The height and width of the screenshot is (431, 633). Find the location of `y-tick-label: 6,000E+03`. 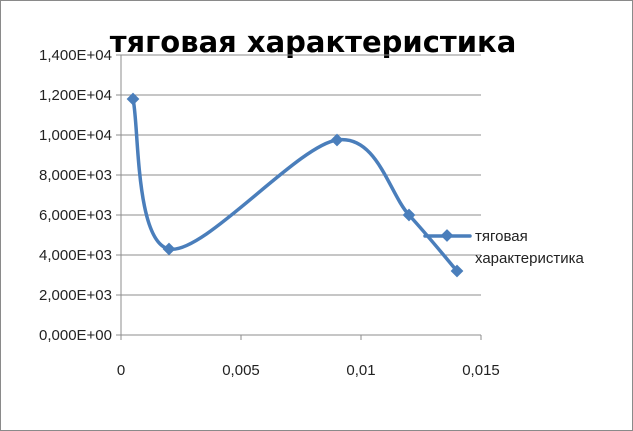

y-tick-label: 6,000E+03 is located at coordinates (75, 215).